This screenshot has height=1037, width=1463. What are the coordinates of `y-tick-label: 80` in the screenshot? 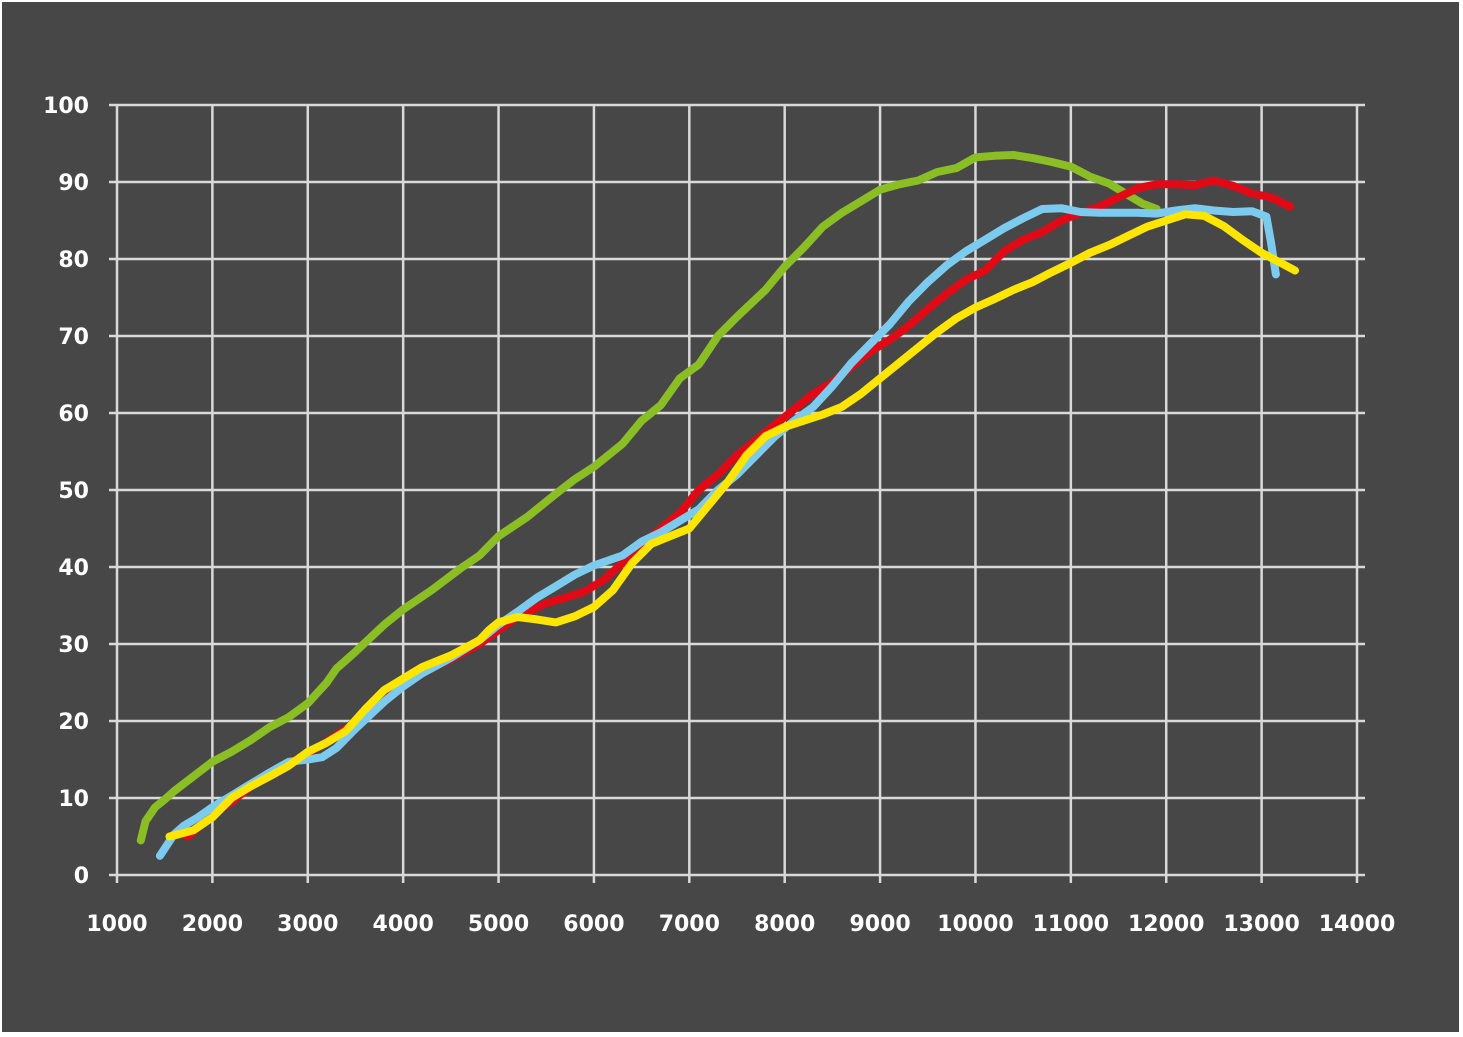 It's located at (73, 260).